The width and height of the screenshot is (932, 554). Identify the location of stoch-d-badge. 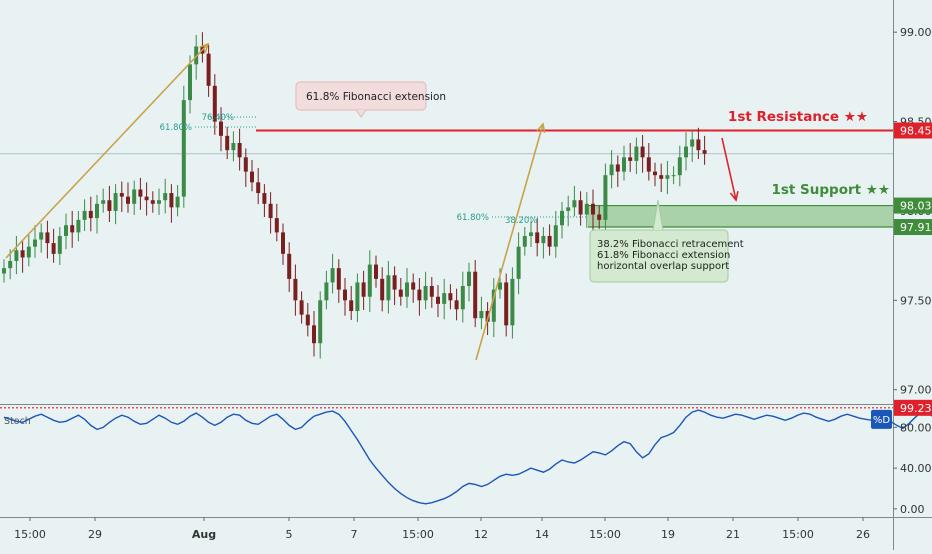
(881, 419).